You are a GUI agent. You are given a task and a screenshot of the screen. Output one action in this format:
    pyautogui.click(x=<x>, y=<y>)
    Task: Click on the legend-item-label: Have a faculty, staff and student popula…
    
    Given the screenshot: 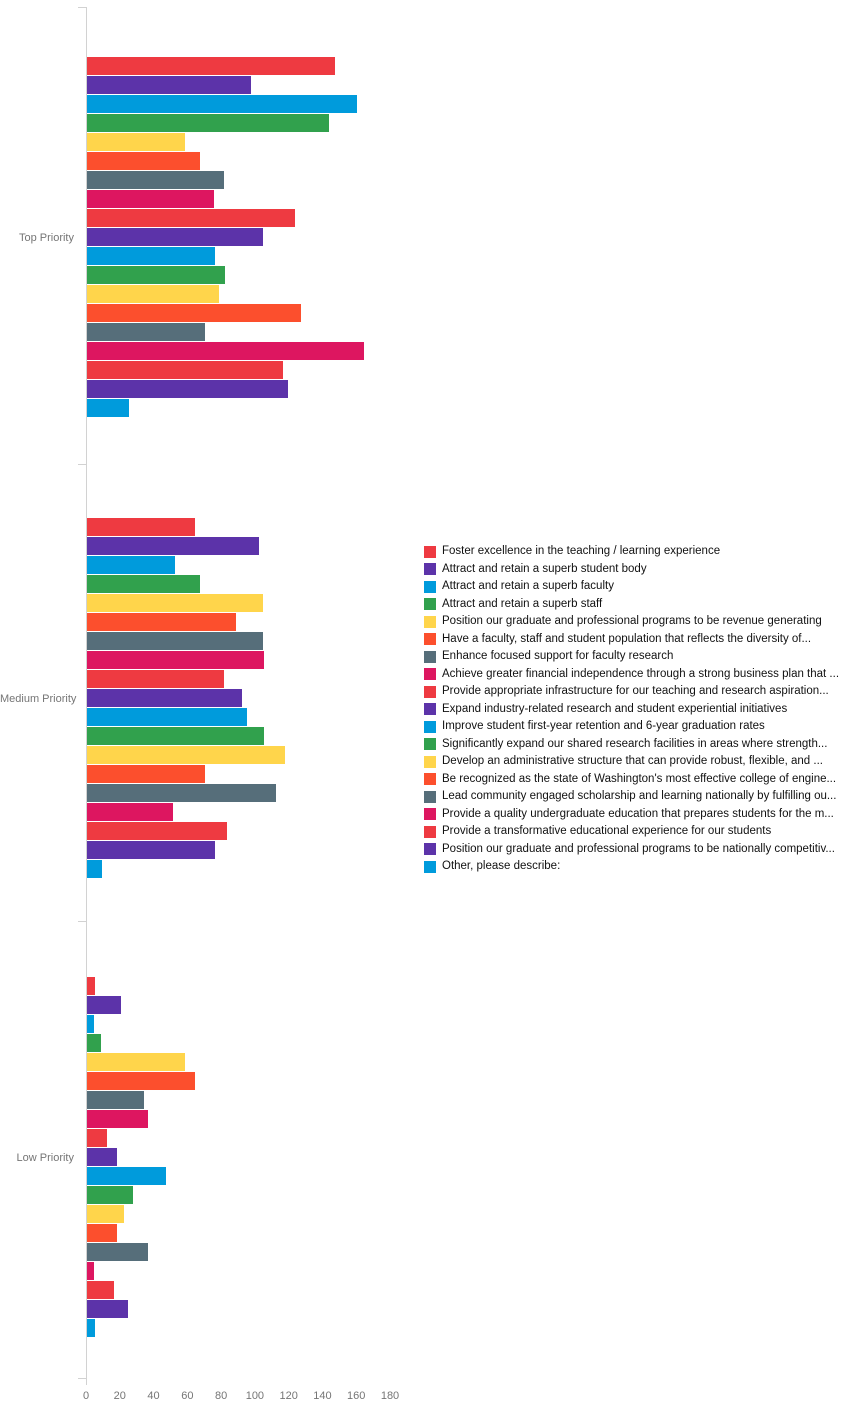 What is the action you would take?
    pyautogui.click(x=627, y=638)
    